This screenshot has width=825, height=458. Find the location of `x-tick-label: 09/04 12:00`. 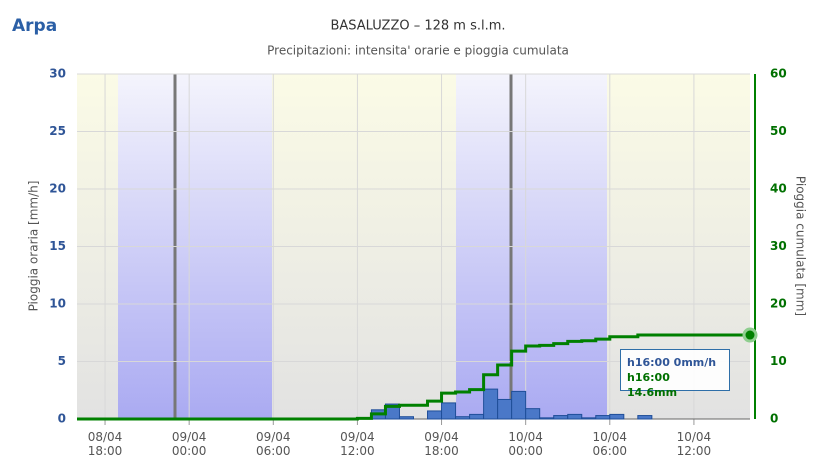

x-tick-label: 09/04 12:00 is located at coordinates (357, 444).